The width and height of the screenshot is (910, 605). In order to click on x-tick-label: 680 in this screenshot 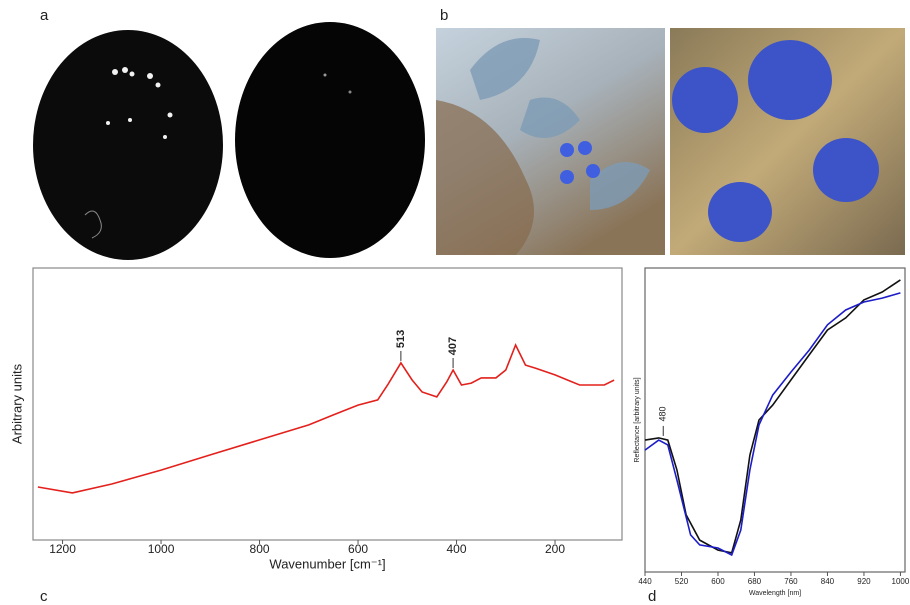, I will do `click(755, 581)`.